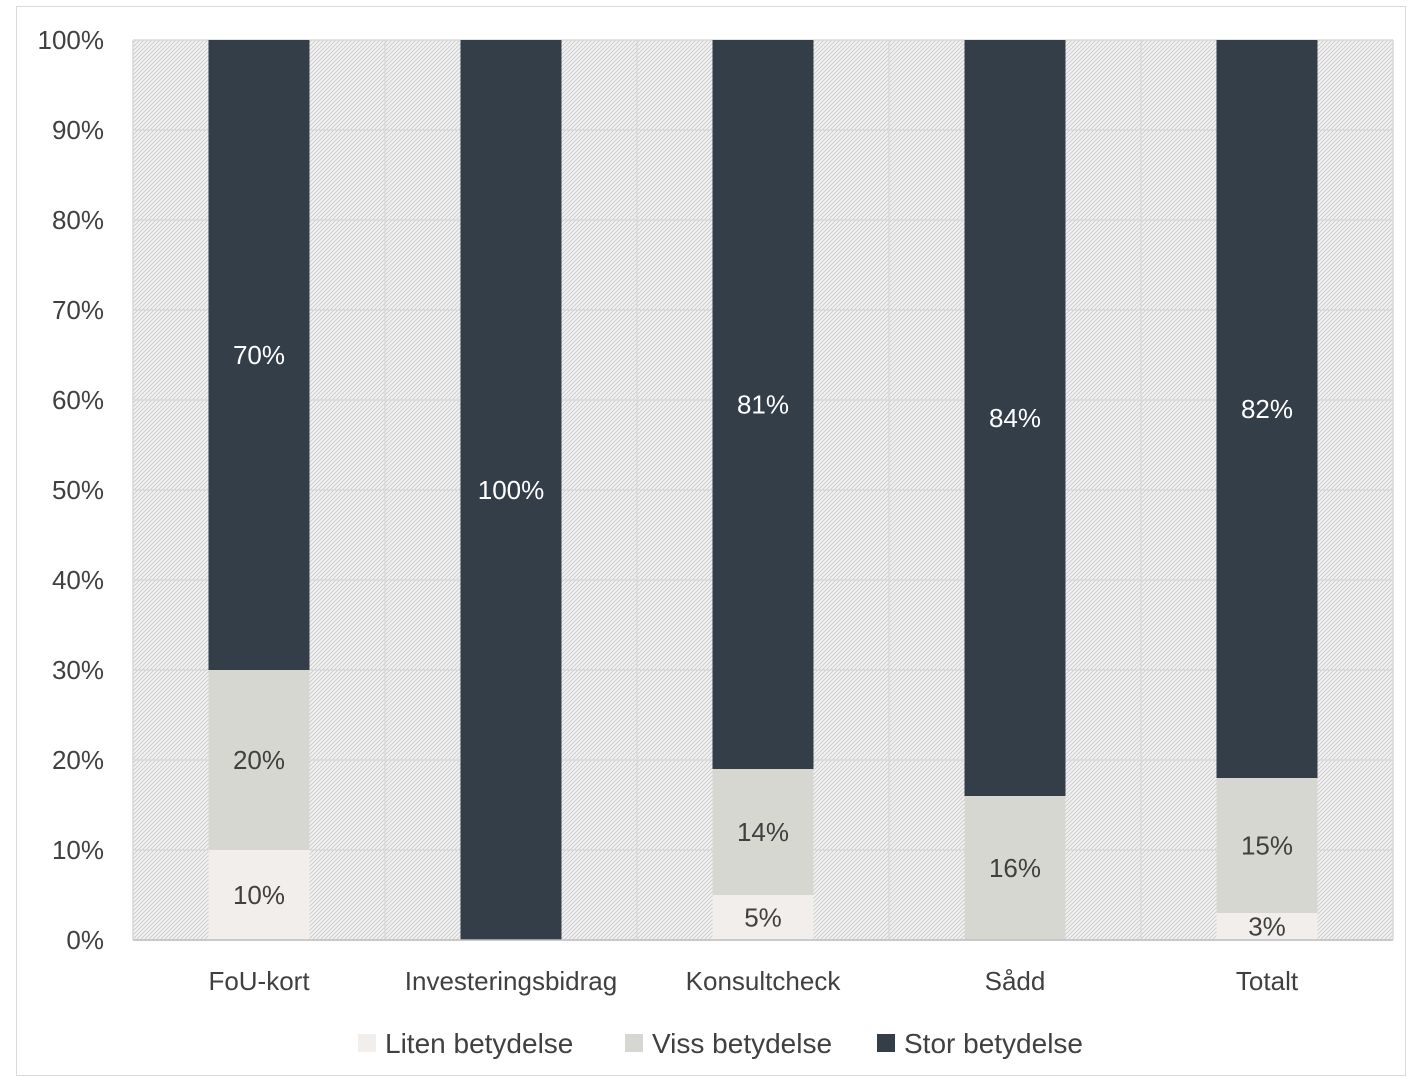  I want to click on legend-label: Liten betydelse, so click(479, 1043).